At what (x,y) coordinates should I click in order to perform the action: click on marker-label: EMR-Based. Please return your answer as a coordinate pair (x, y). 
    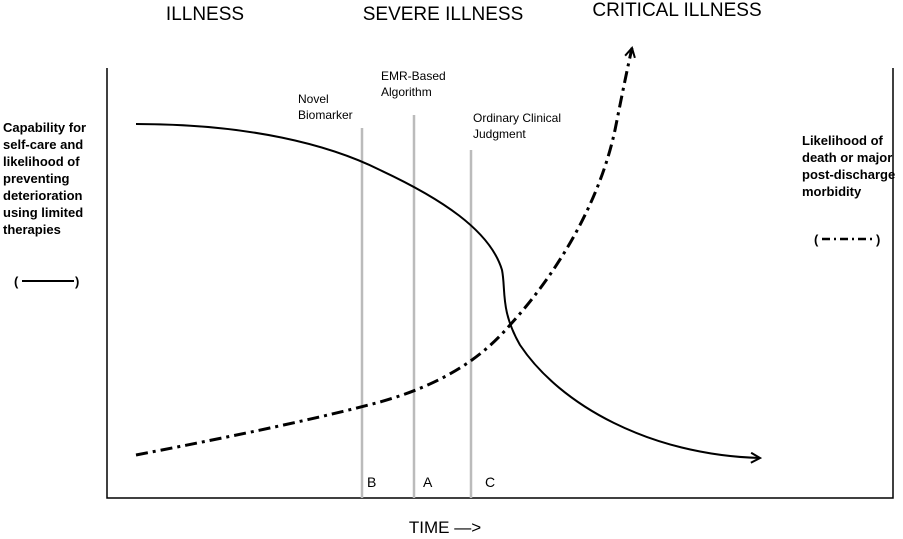
    Looking at the image, I should click on (413, 76).